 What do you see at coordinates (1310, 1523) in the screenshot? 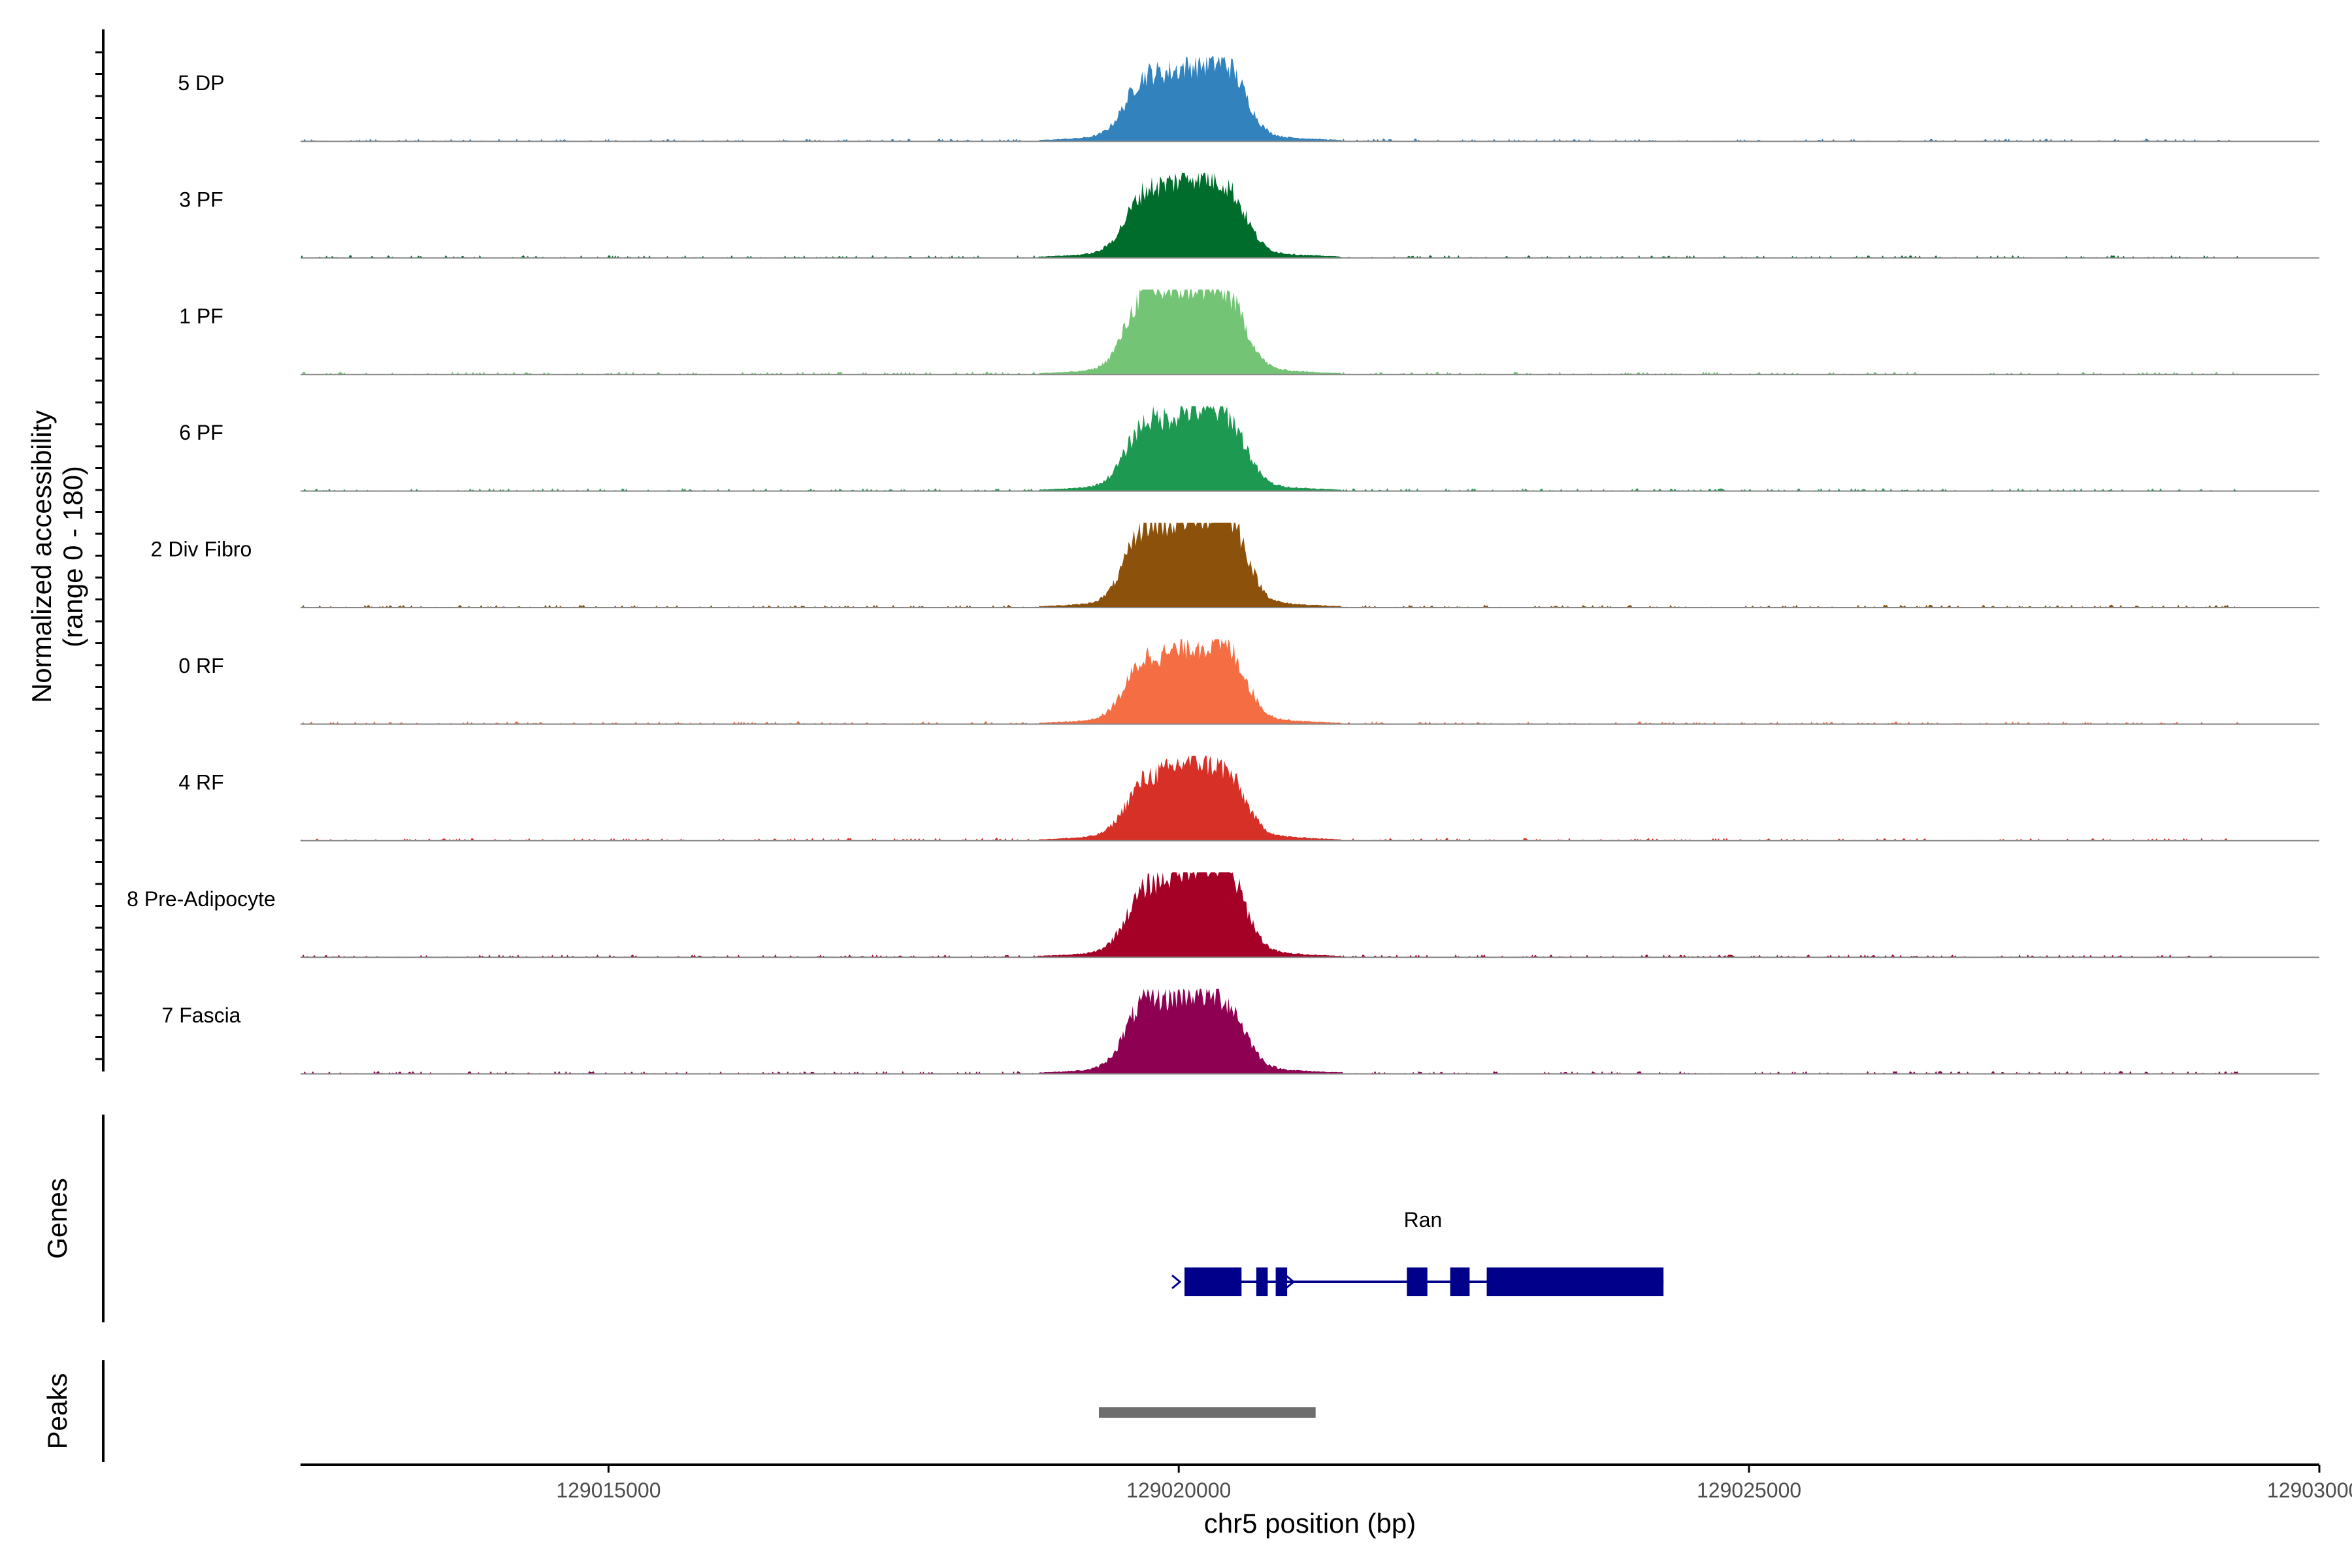
I see `x-axis-label: chr5 position (bp)` at bounding box center [1310, 1523].